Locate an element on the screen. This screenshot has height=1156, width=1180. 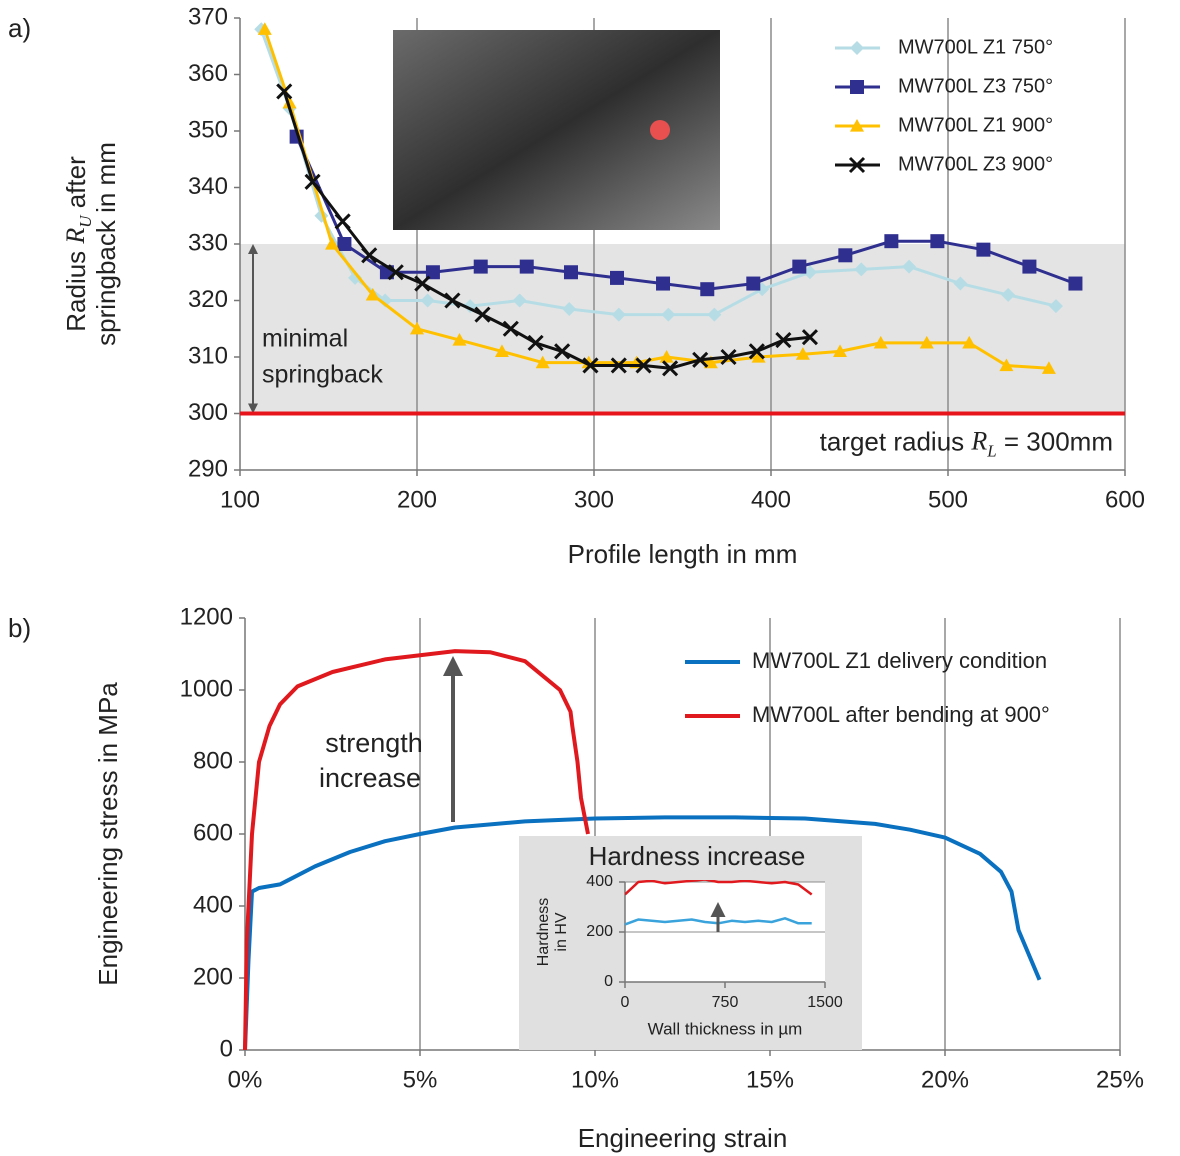
y-tick-label: 300 is located at coordinates (208, 412).